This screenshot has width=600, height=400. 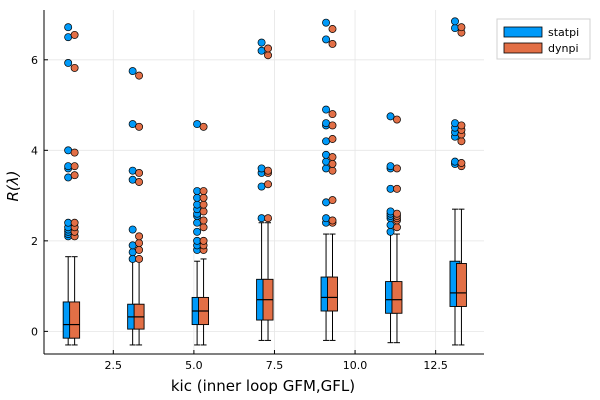 What do you see at coordinates (34, 331) in the screenshot?
I see `y-tick-label: 0` at bounding box center [34, 331].